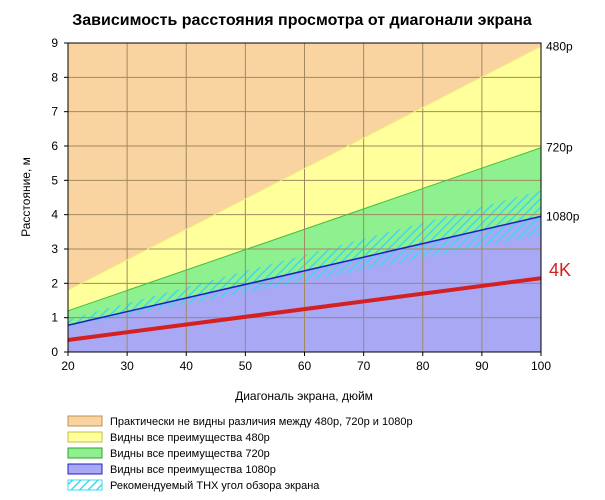  I want to click on y-tick-label: 0, so click(54, 352).